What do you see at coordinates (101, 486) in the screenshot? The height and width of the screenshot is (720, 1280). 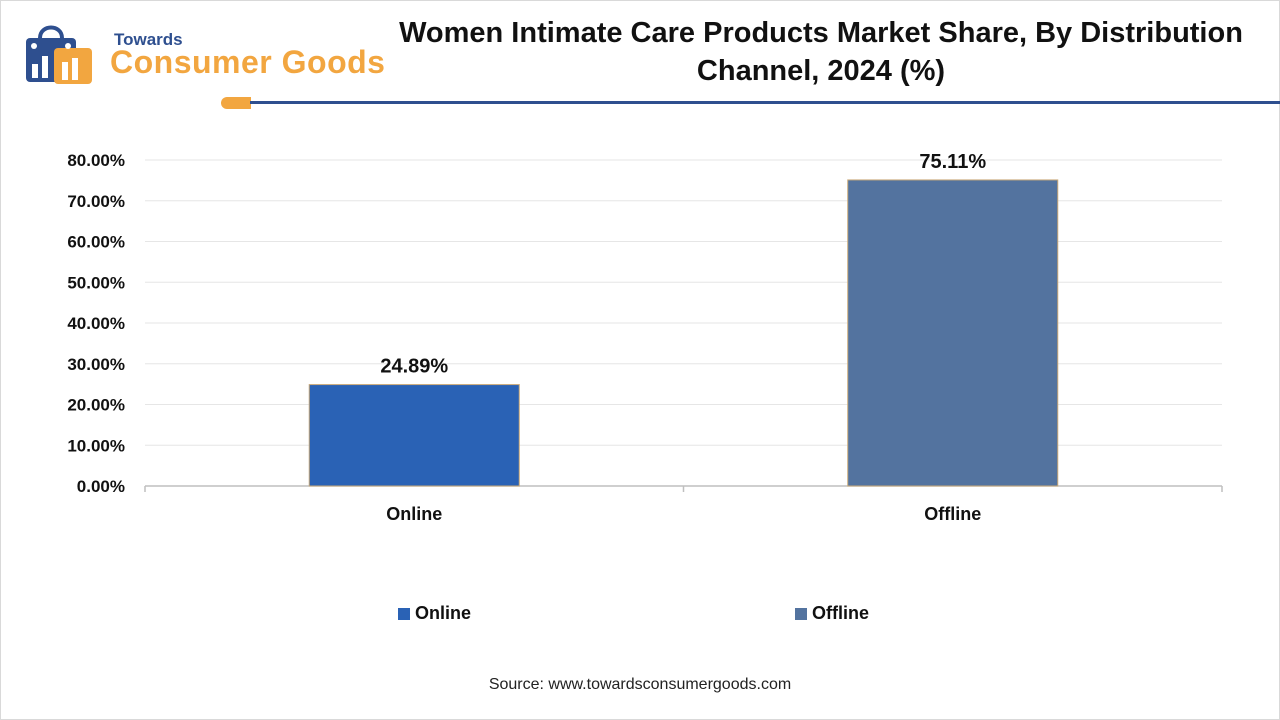 I see `y-tick-label: 0.00%` at bounding box center [101, 486].